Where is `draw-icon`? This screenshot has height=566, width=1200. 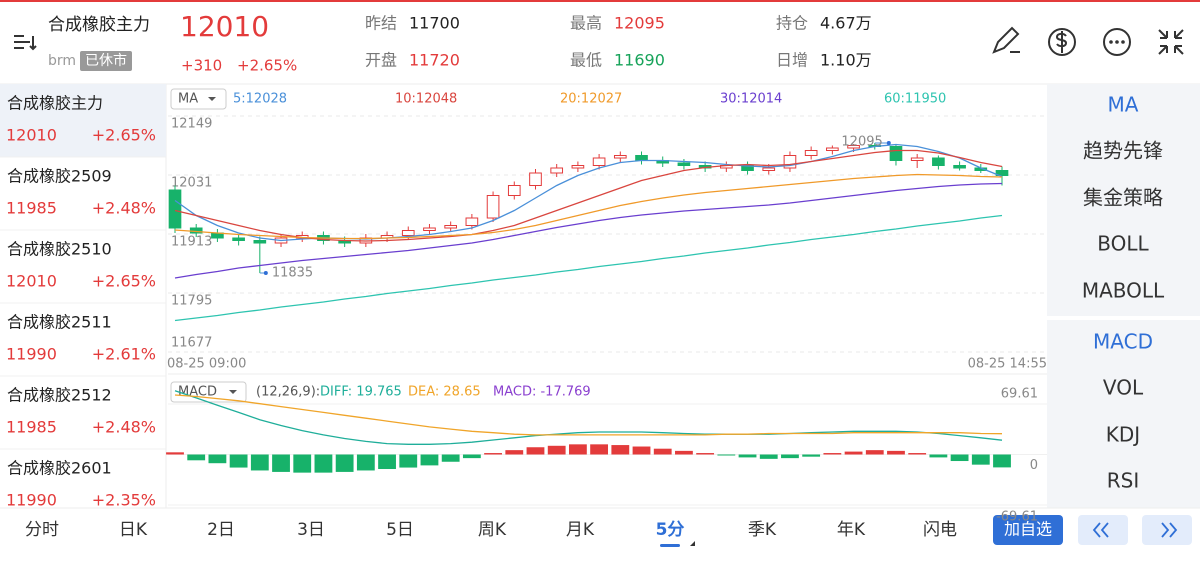 draw-icon is located at coordinates (1006, 40).